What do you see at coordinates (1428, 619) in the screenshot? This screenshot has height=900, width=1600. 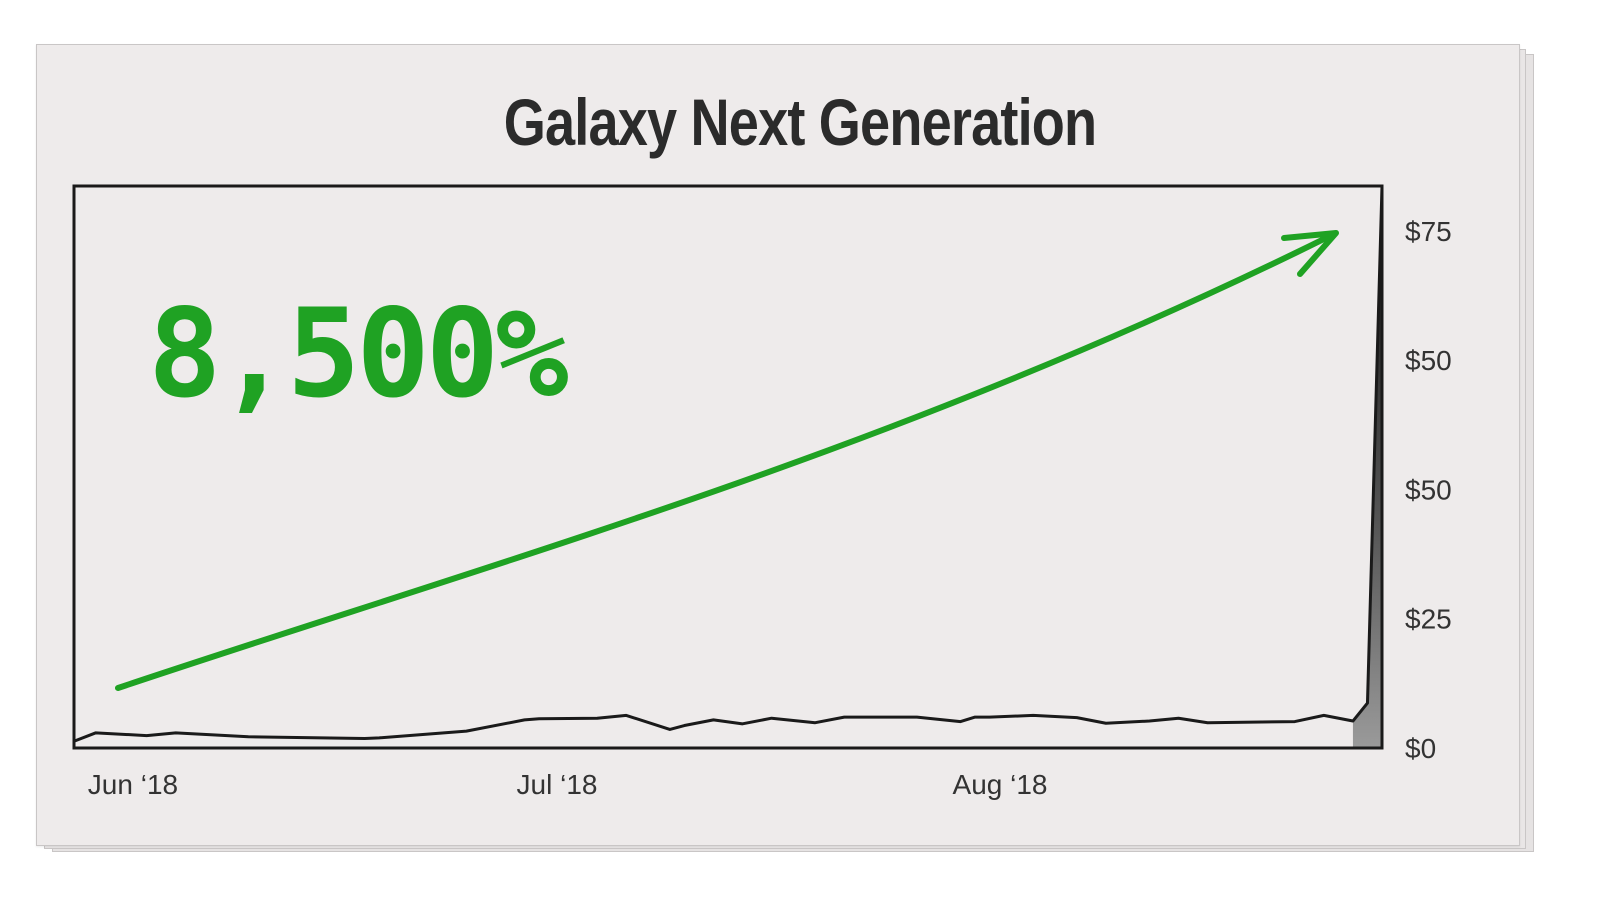 I see `y-tick-label: $25` at bounding box center [1428, 619].